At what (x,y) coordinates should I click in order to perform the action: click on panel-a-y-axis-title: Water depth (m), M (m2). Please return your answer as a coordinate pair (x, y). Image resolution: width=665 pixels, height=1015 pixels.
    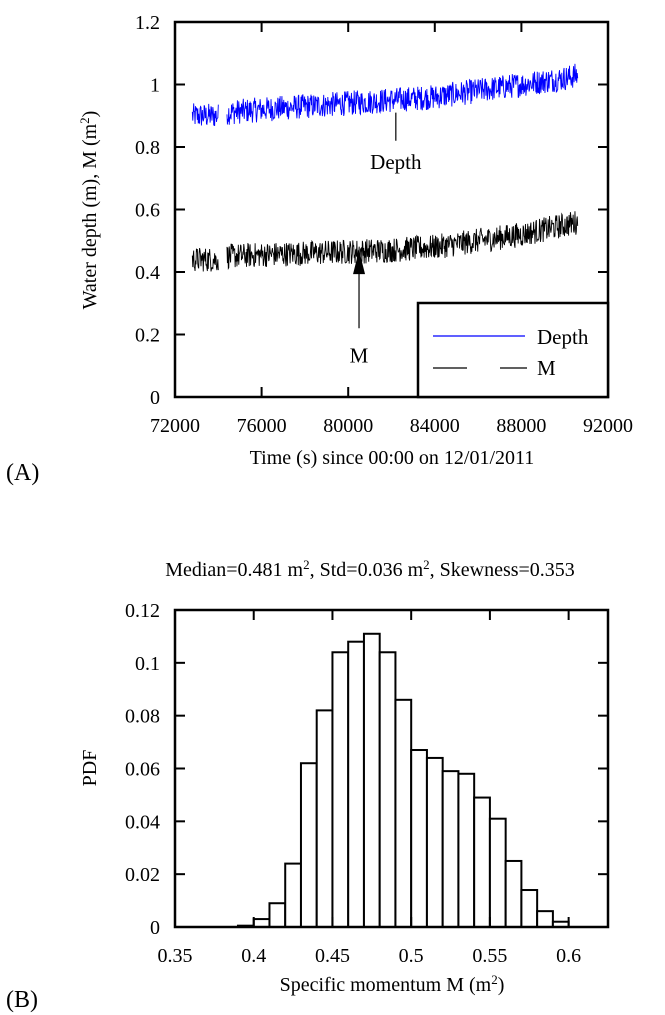
    Looking at the image, I should click on (89, 210).